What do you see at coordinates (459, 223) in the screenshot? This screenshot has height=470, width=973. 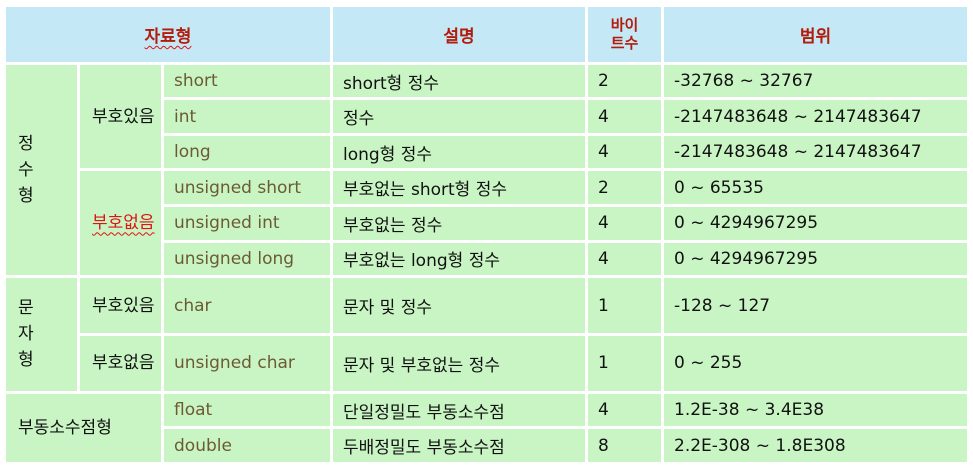 I see `type-description: 부호없는 정수` at bounding box center [459, 223].